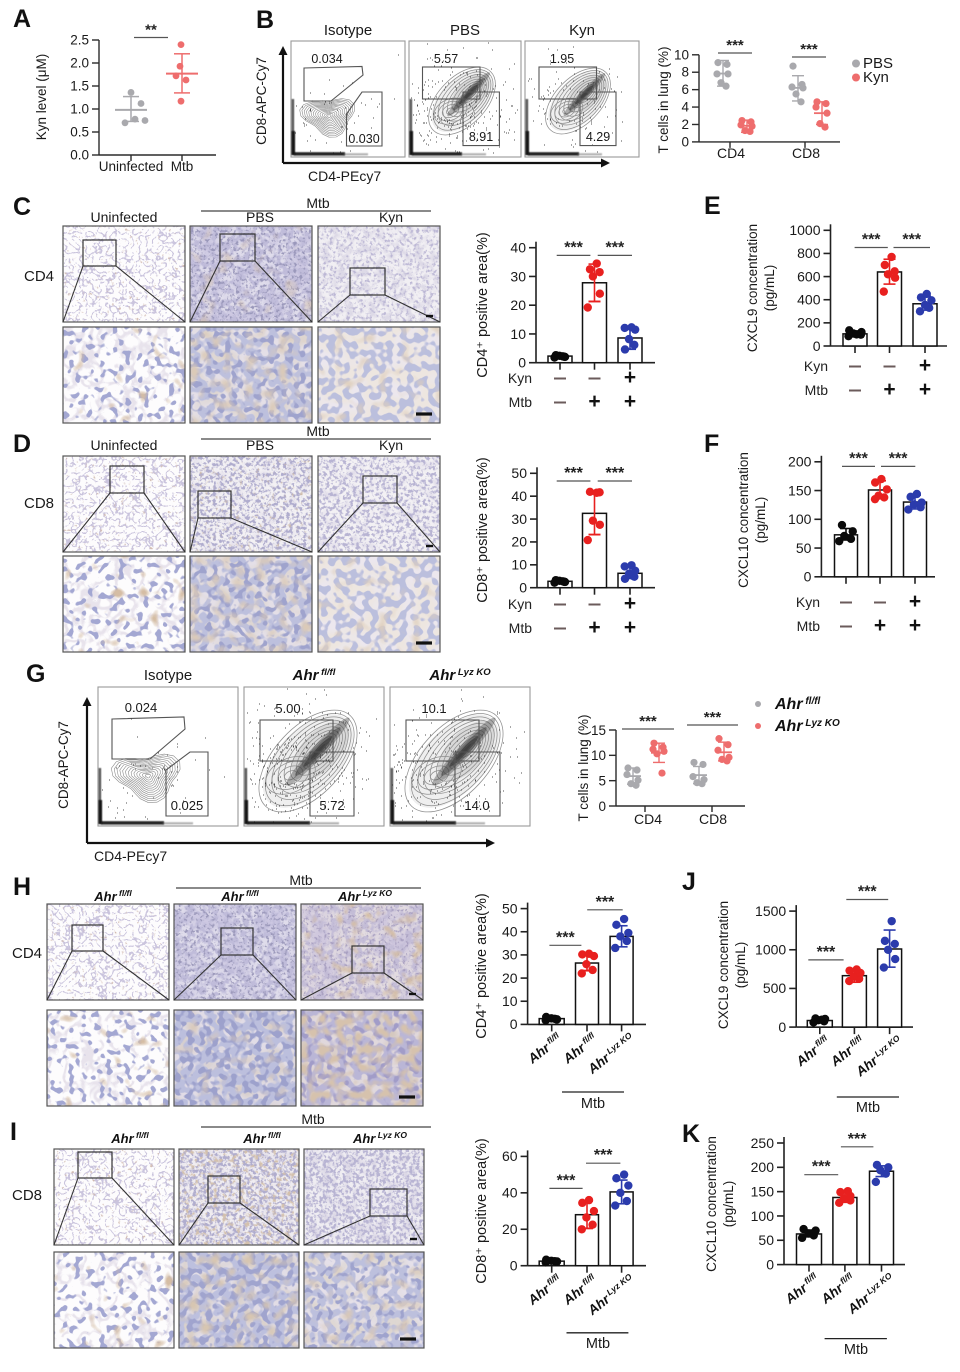 This screenshot has width=960, height=1372. I want to click on svg-text: 6, so click(685, 89).